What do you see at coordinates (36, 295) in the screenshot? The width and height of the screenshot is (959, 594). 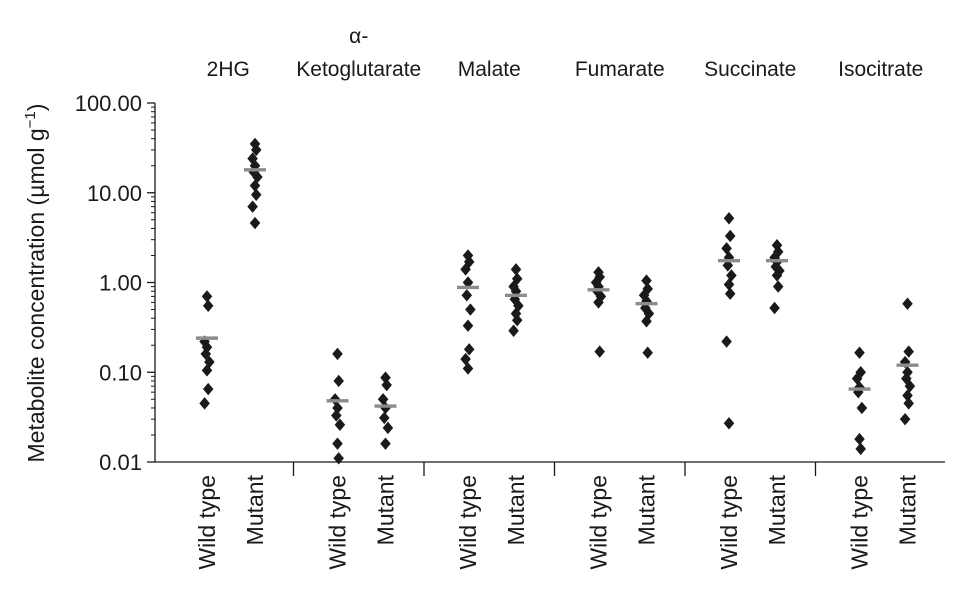 I see `y-axis-label-main: Metabolite concentration (µmol g` at bounding box center [36, 295].